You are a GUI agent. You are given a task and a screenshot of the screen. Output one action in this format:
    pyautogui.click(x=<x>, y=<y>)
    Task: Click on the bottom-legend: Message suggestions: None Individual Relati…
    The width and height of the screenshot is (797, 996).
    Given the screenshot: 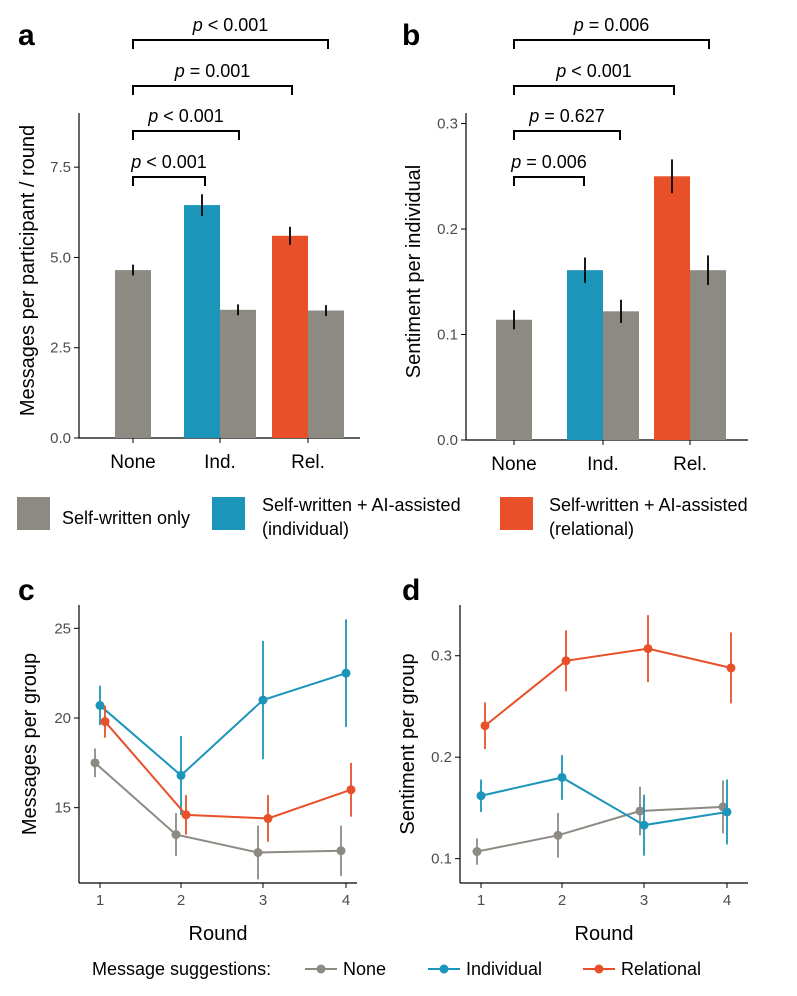 What is the action you would take?
    pyautogui.click(x=396, y=969)
    